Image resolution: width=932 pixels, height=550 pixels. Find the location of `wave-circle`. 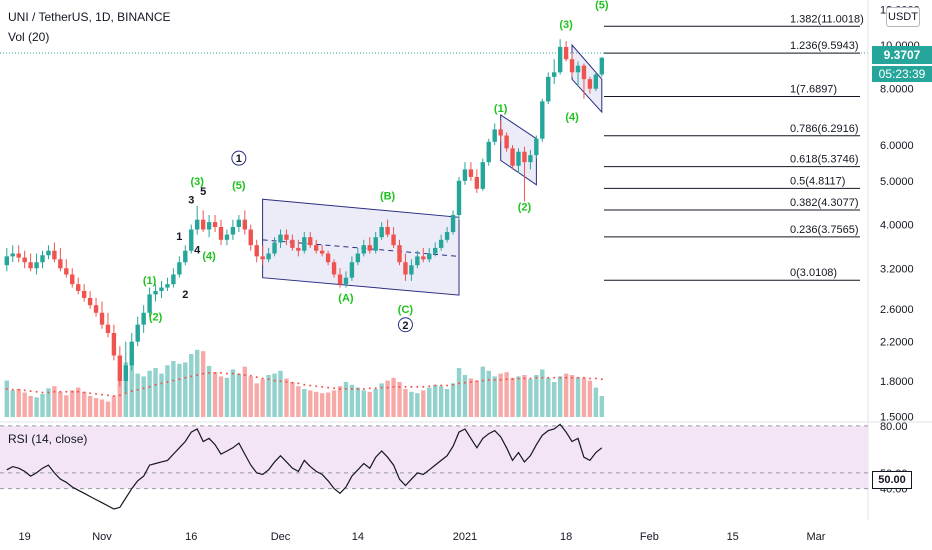

wave-circle is located at coordinates (405, 325).